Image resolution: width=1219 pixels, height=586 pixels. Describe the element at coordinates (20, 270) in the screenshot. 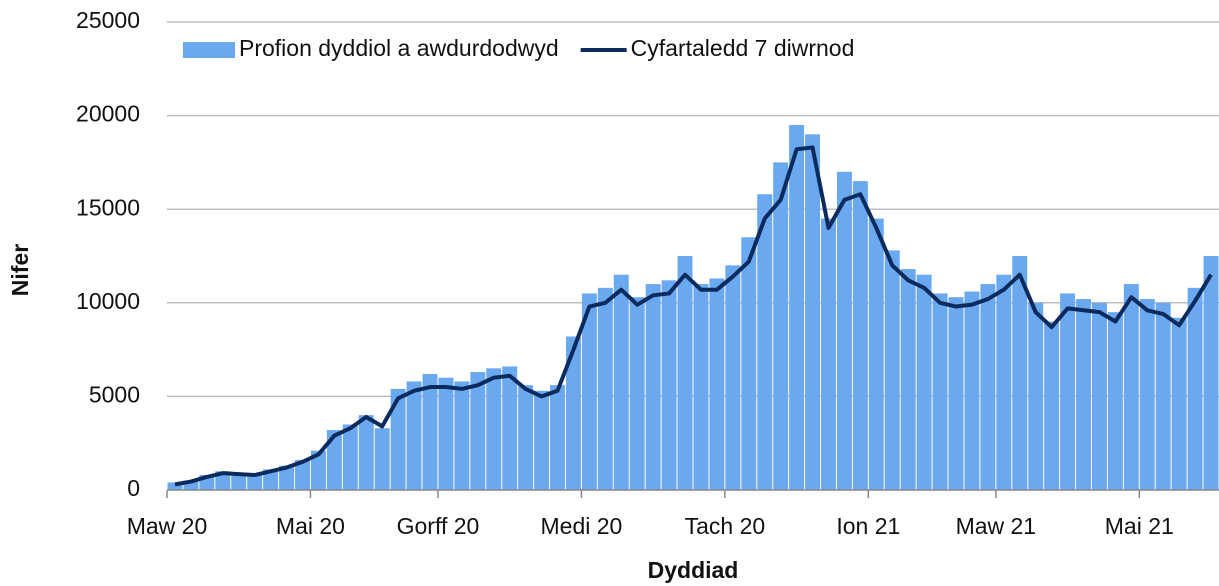

I see `y-axis-label: Nifer` at that location.